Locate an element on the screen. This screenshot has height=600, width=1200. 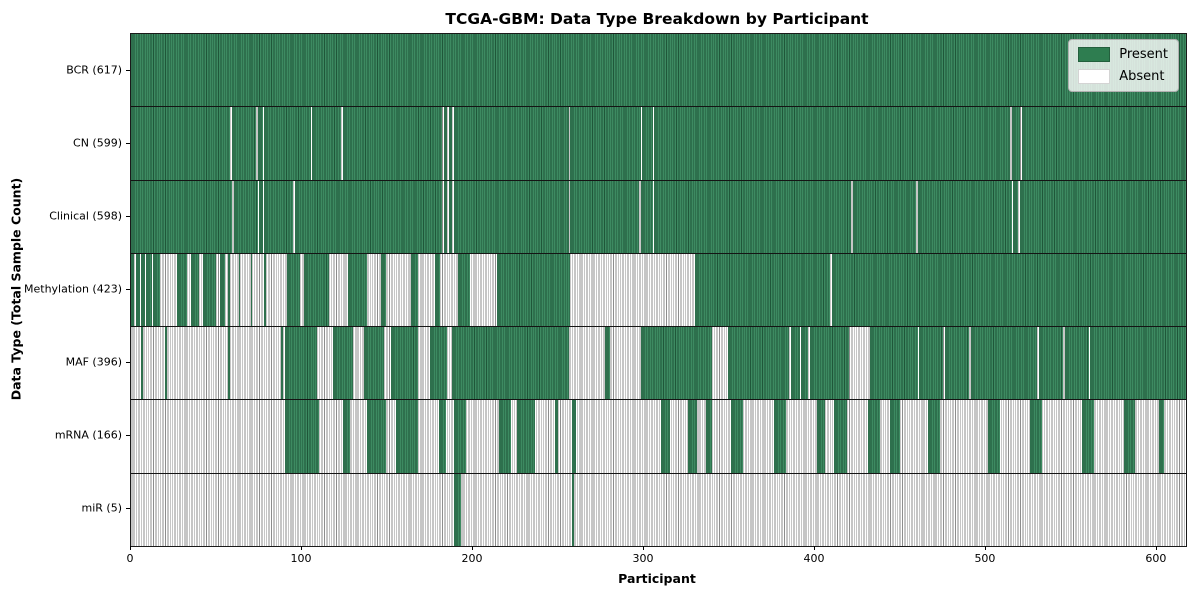
row-bcr is located at coordinates (658, 71).